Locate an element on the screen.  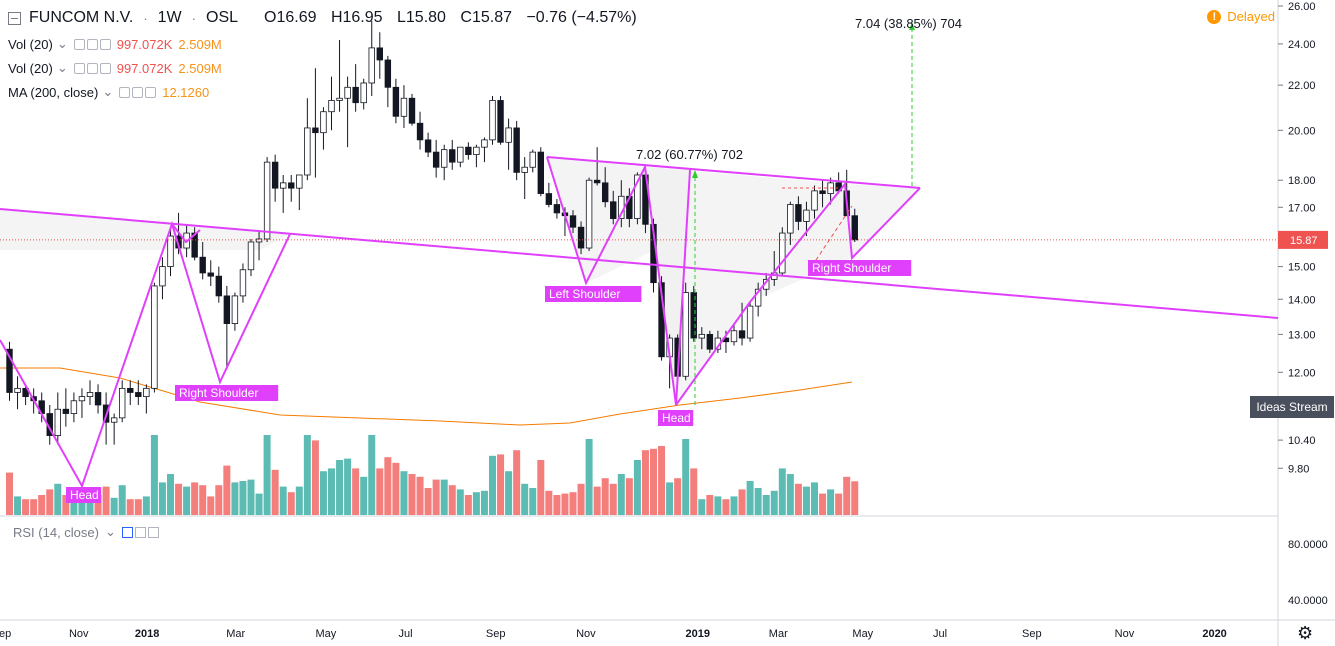
y-tick-label: 13.00 is located at coordinates (1302, 335).